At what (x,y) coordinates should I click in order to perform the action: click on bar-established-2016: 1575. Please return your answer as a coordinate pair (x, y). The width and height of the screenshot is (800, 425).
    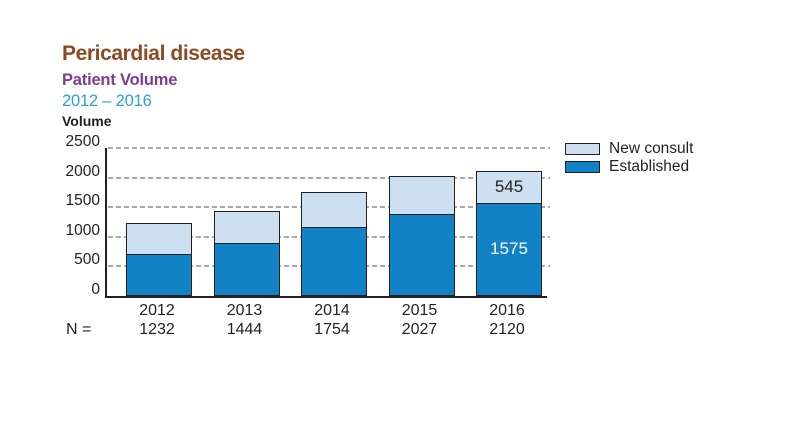
    Looking at the image, I should click on (509, 249).